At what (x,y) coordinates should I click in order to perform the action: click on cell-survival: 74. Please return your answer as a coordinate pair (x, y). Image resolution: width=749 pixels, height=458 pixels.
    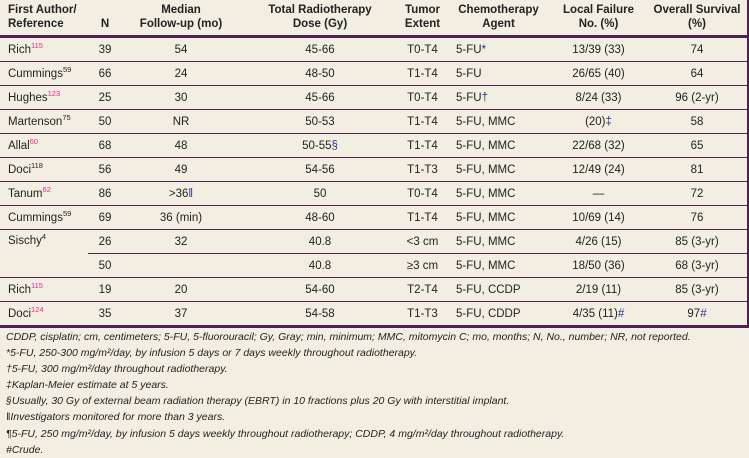
    Looking at the image, I should click on (697, 49).